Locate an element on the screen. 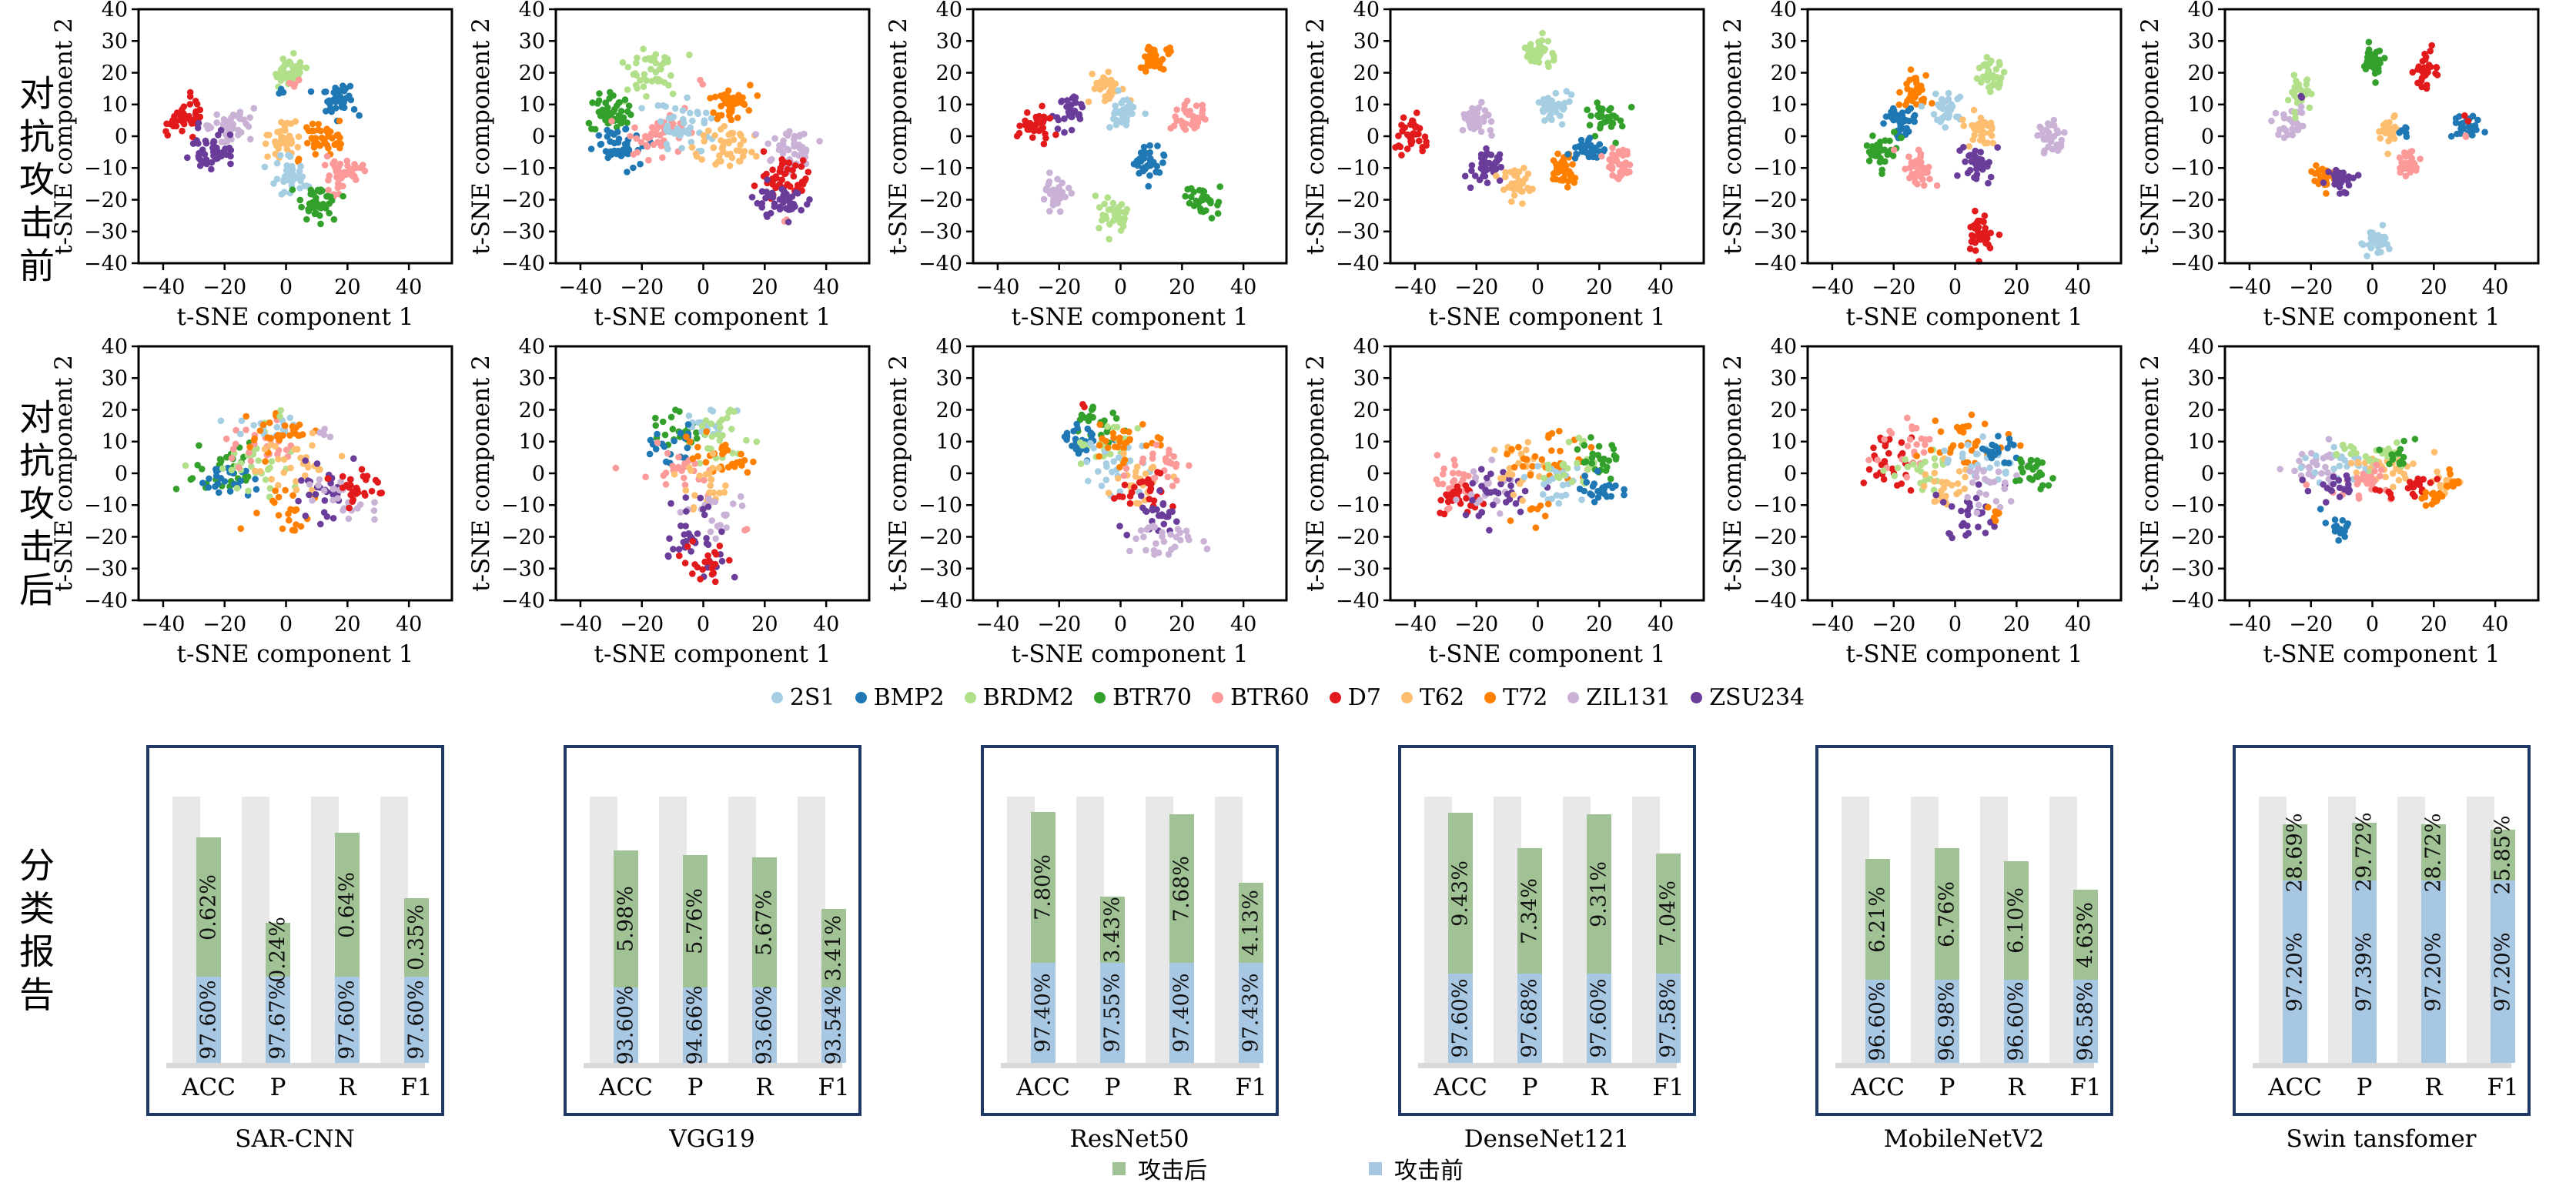  model-name-ResNet50: ResNet50 is located at coordinates (1129, 1139).